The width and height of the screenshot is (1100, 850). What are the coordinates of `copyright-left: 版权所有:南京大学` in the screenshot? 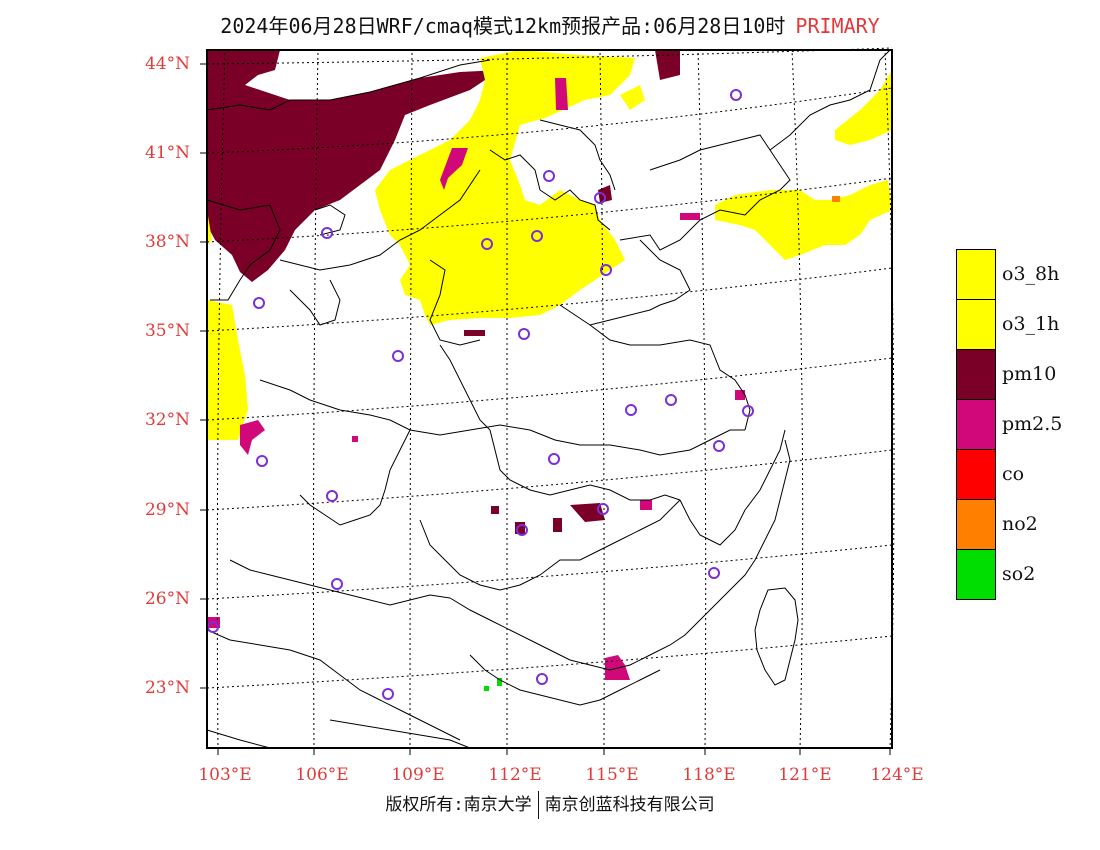 It's located at (458, 805).